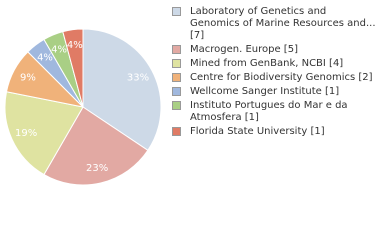 Image resolution: width=380 pixels, height=240 pixels. I want to click on legend-label: Macrogen. Europe [5], so click(244, 49).